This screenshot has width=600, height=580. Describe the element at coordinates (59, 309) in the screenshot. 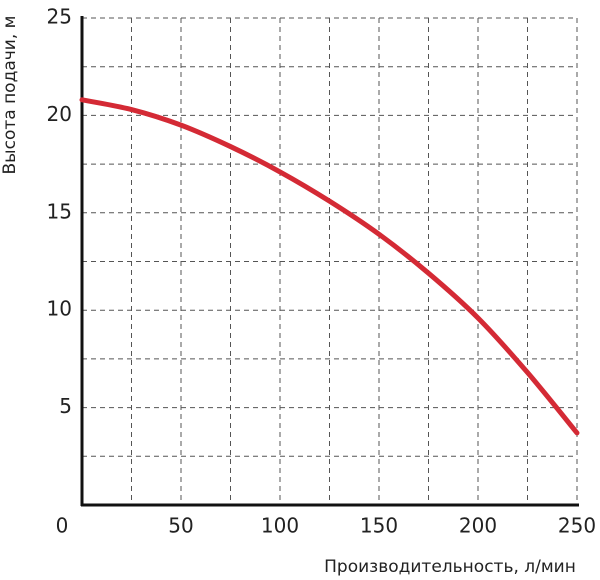

I see `y-tick-label: 10` at that location.